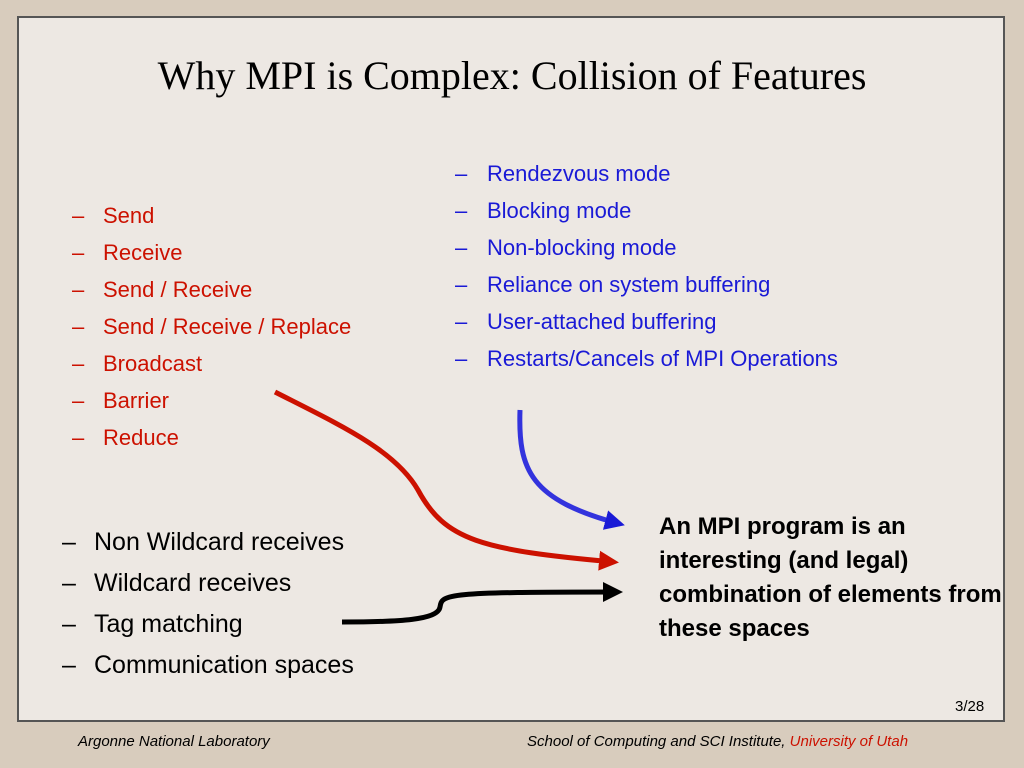  Describe the element at coordinates (586, 321) in the screenshot. I see `list-item: – User-attached buffering` at that location.